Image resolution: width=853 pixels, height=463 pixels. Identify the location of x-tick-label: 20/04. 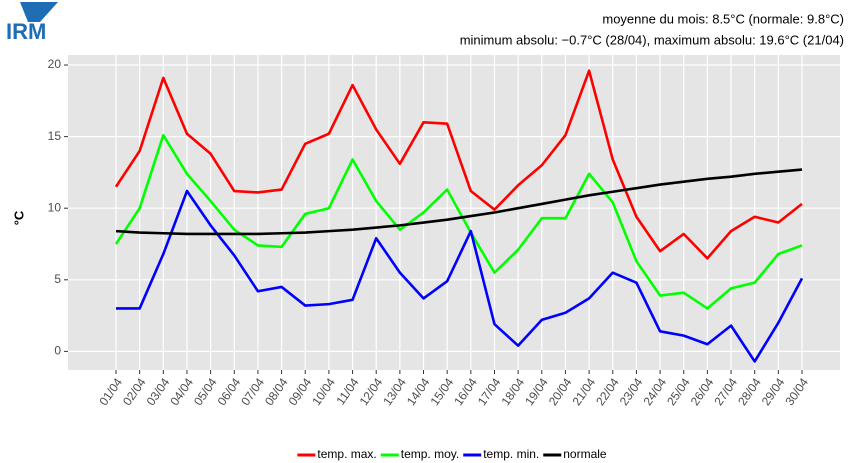
(560, 391).